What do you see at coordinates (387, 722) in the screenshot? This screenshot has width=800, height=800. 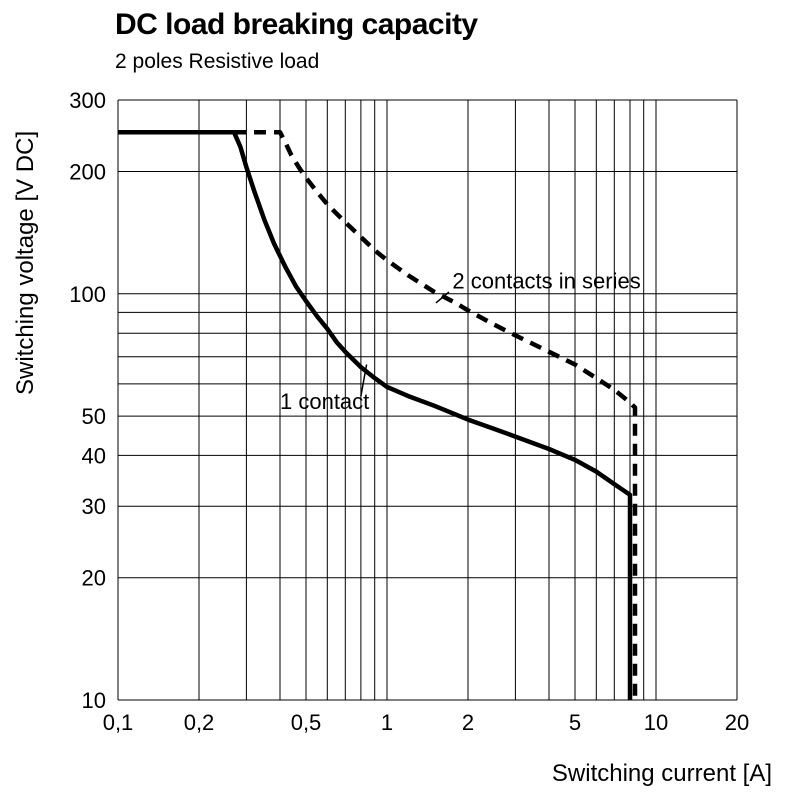 I see `x-tick-label: 1` at bounding box center [387, 722].